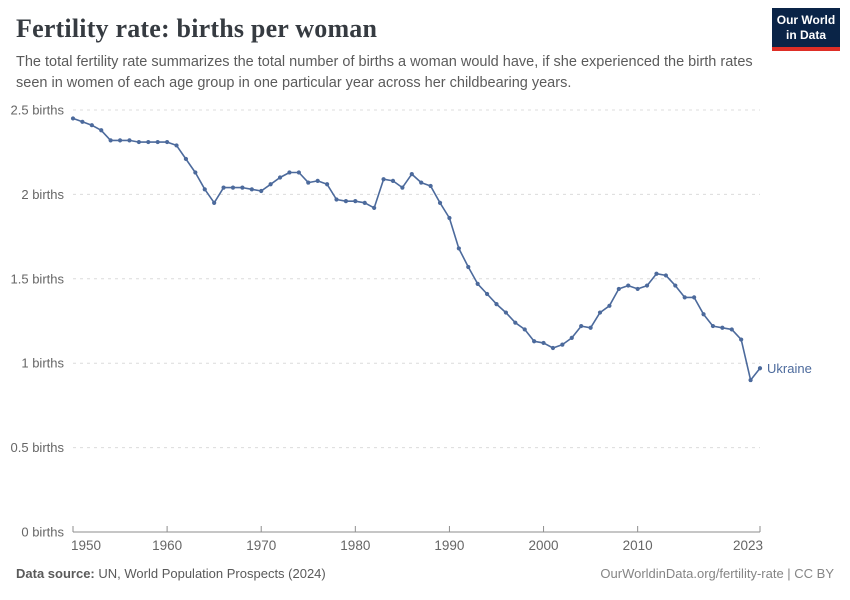 The image size is (850, 600). What do you see at coordinates (42, 532) in the screenshot?
I see `y-tick-label: 0 births` at bounding box center [42, 532].